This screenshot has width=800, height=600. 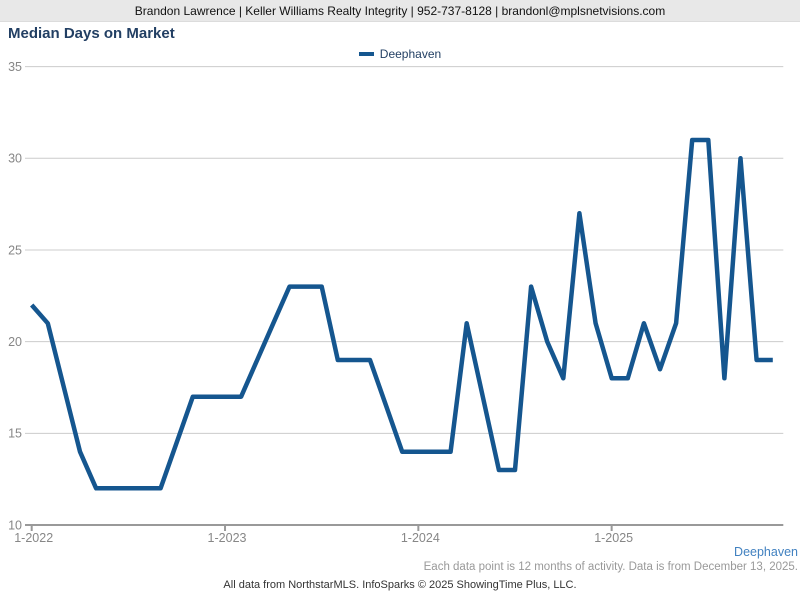 What do you see at coordinates (410, 54) in the screenshot?
I see `legend-label: Deephaven` at bounding box center [410, 54].